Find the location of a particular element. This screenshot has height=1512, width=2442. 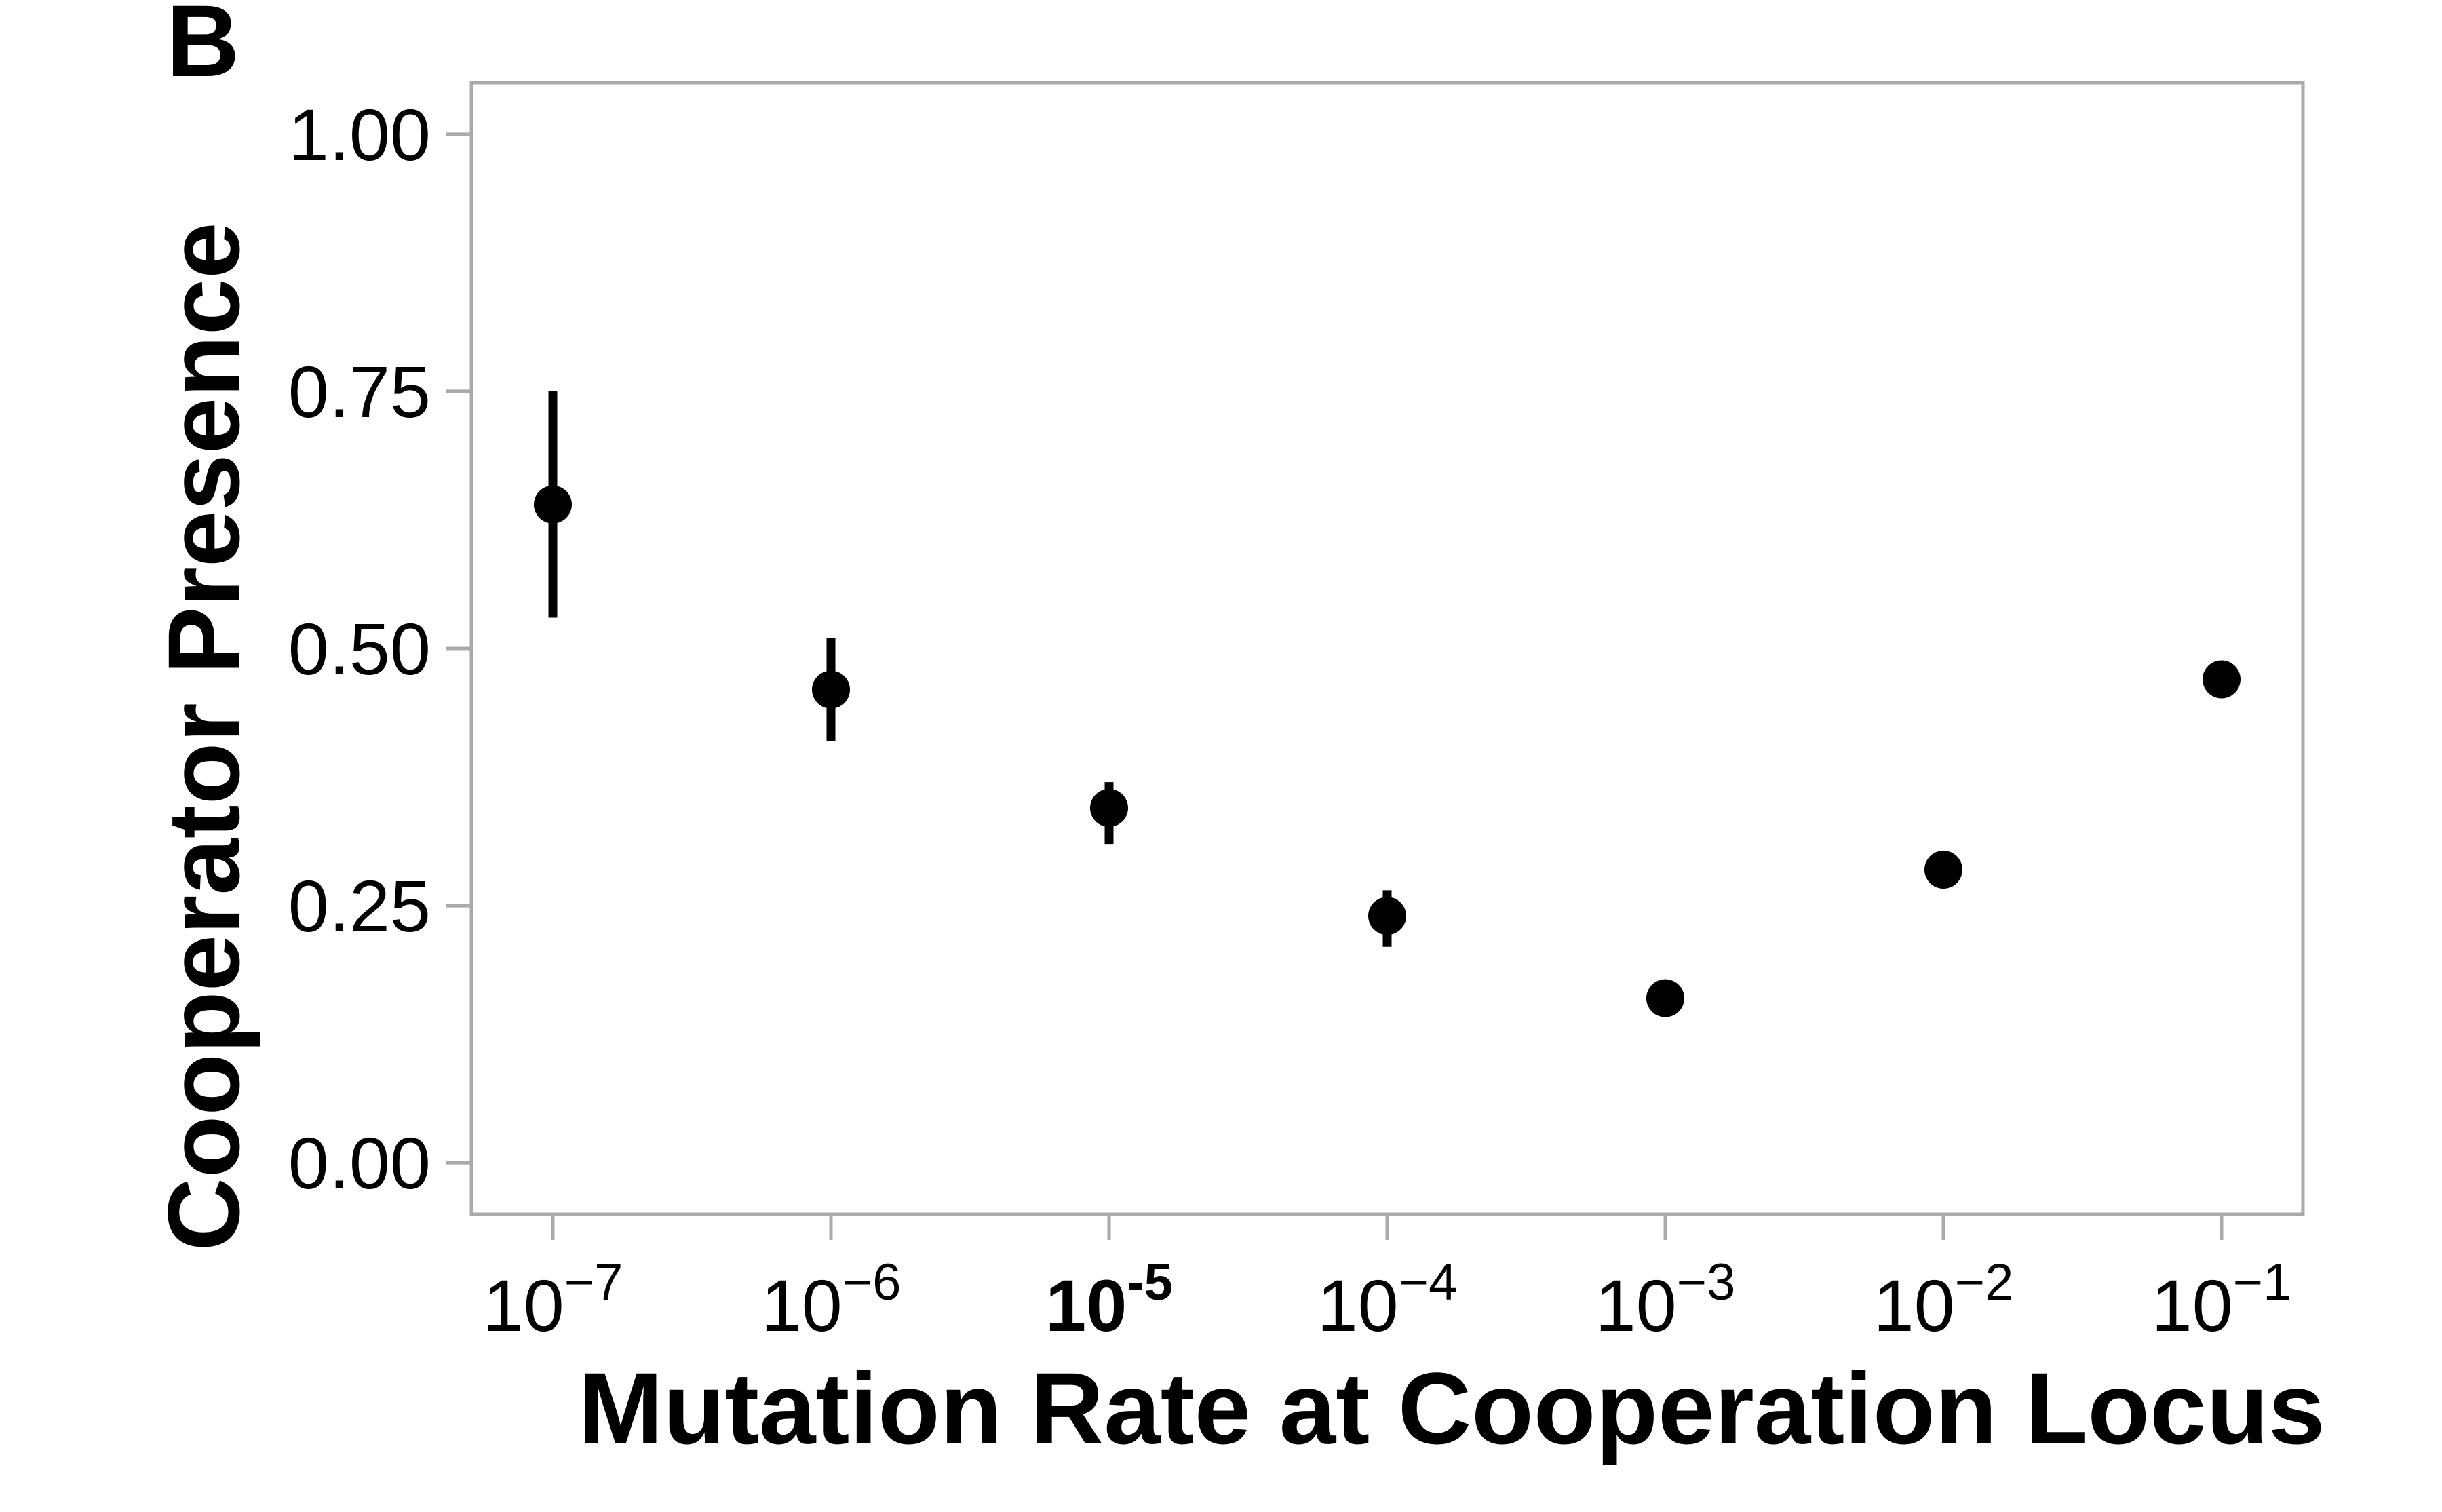

x-tick-exponent: −3 is located at coordinates (1706, 1282).